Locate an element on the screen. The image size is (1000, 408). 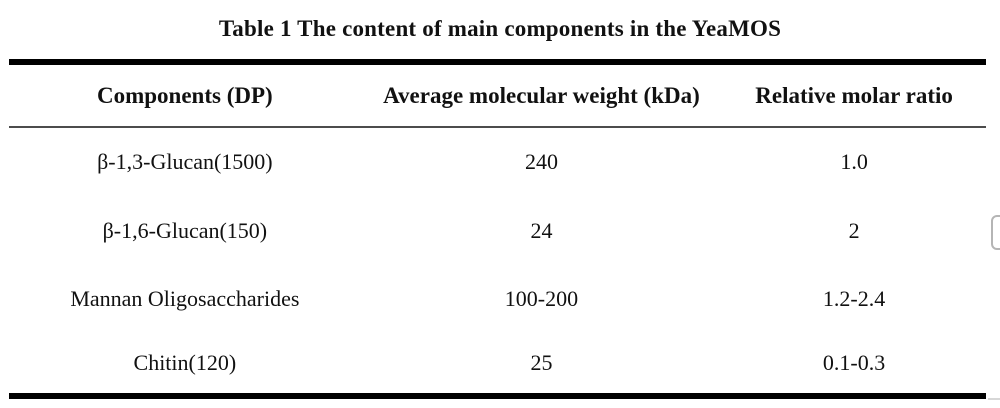
top-rule is located at coordinates (497, 62).